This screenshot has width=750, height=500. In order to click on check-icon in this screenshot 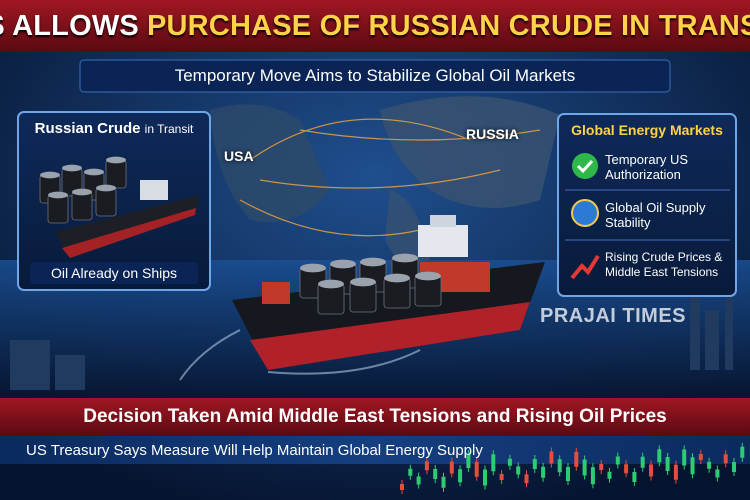, I will do `click(585, 166)`.